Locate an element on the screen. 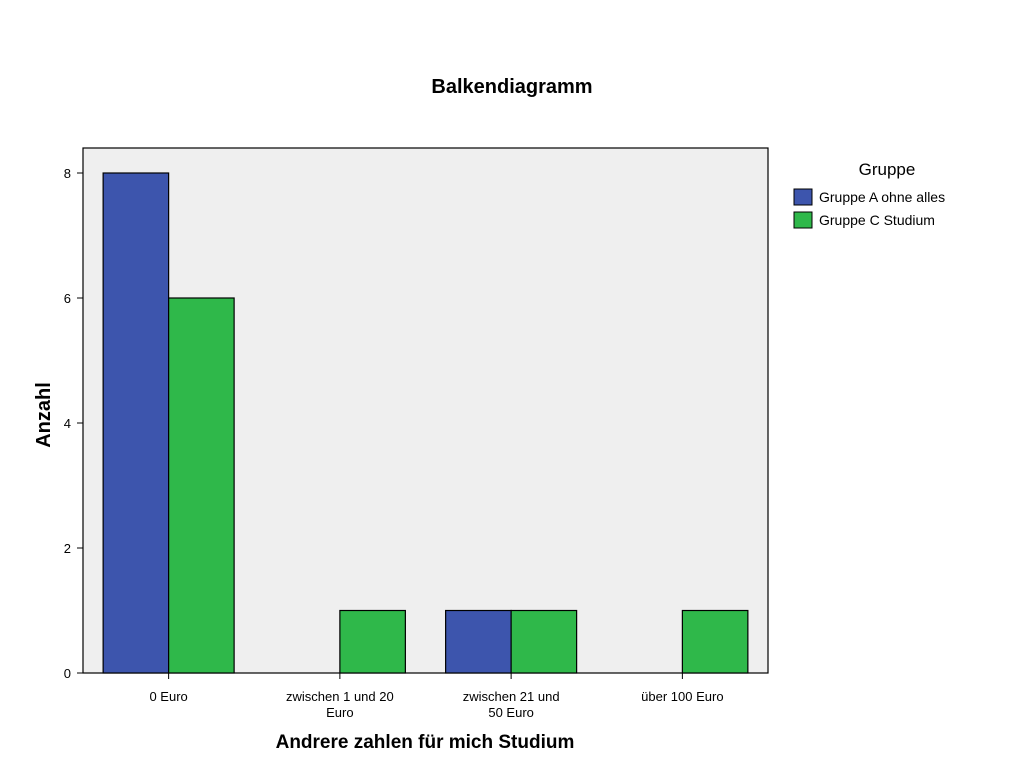 This screenshot has width=1024, height=768. x-tick-label: Euro is located at coordinates (339, 712).